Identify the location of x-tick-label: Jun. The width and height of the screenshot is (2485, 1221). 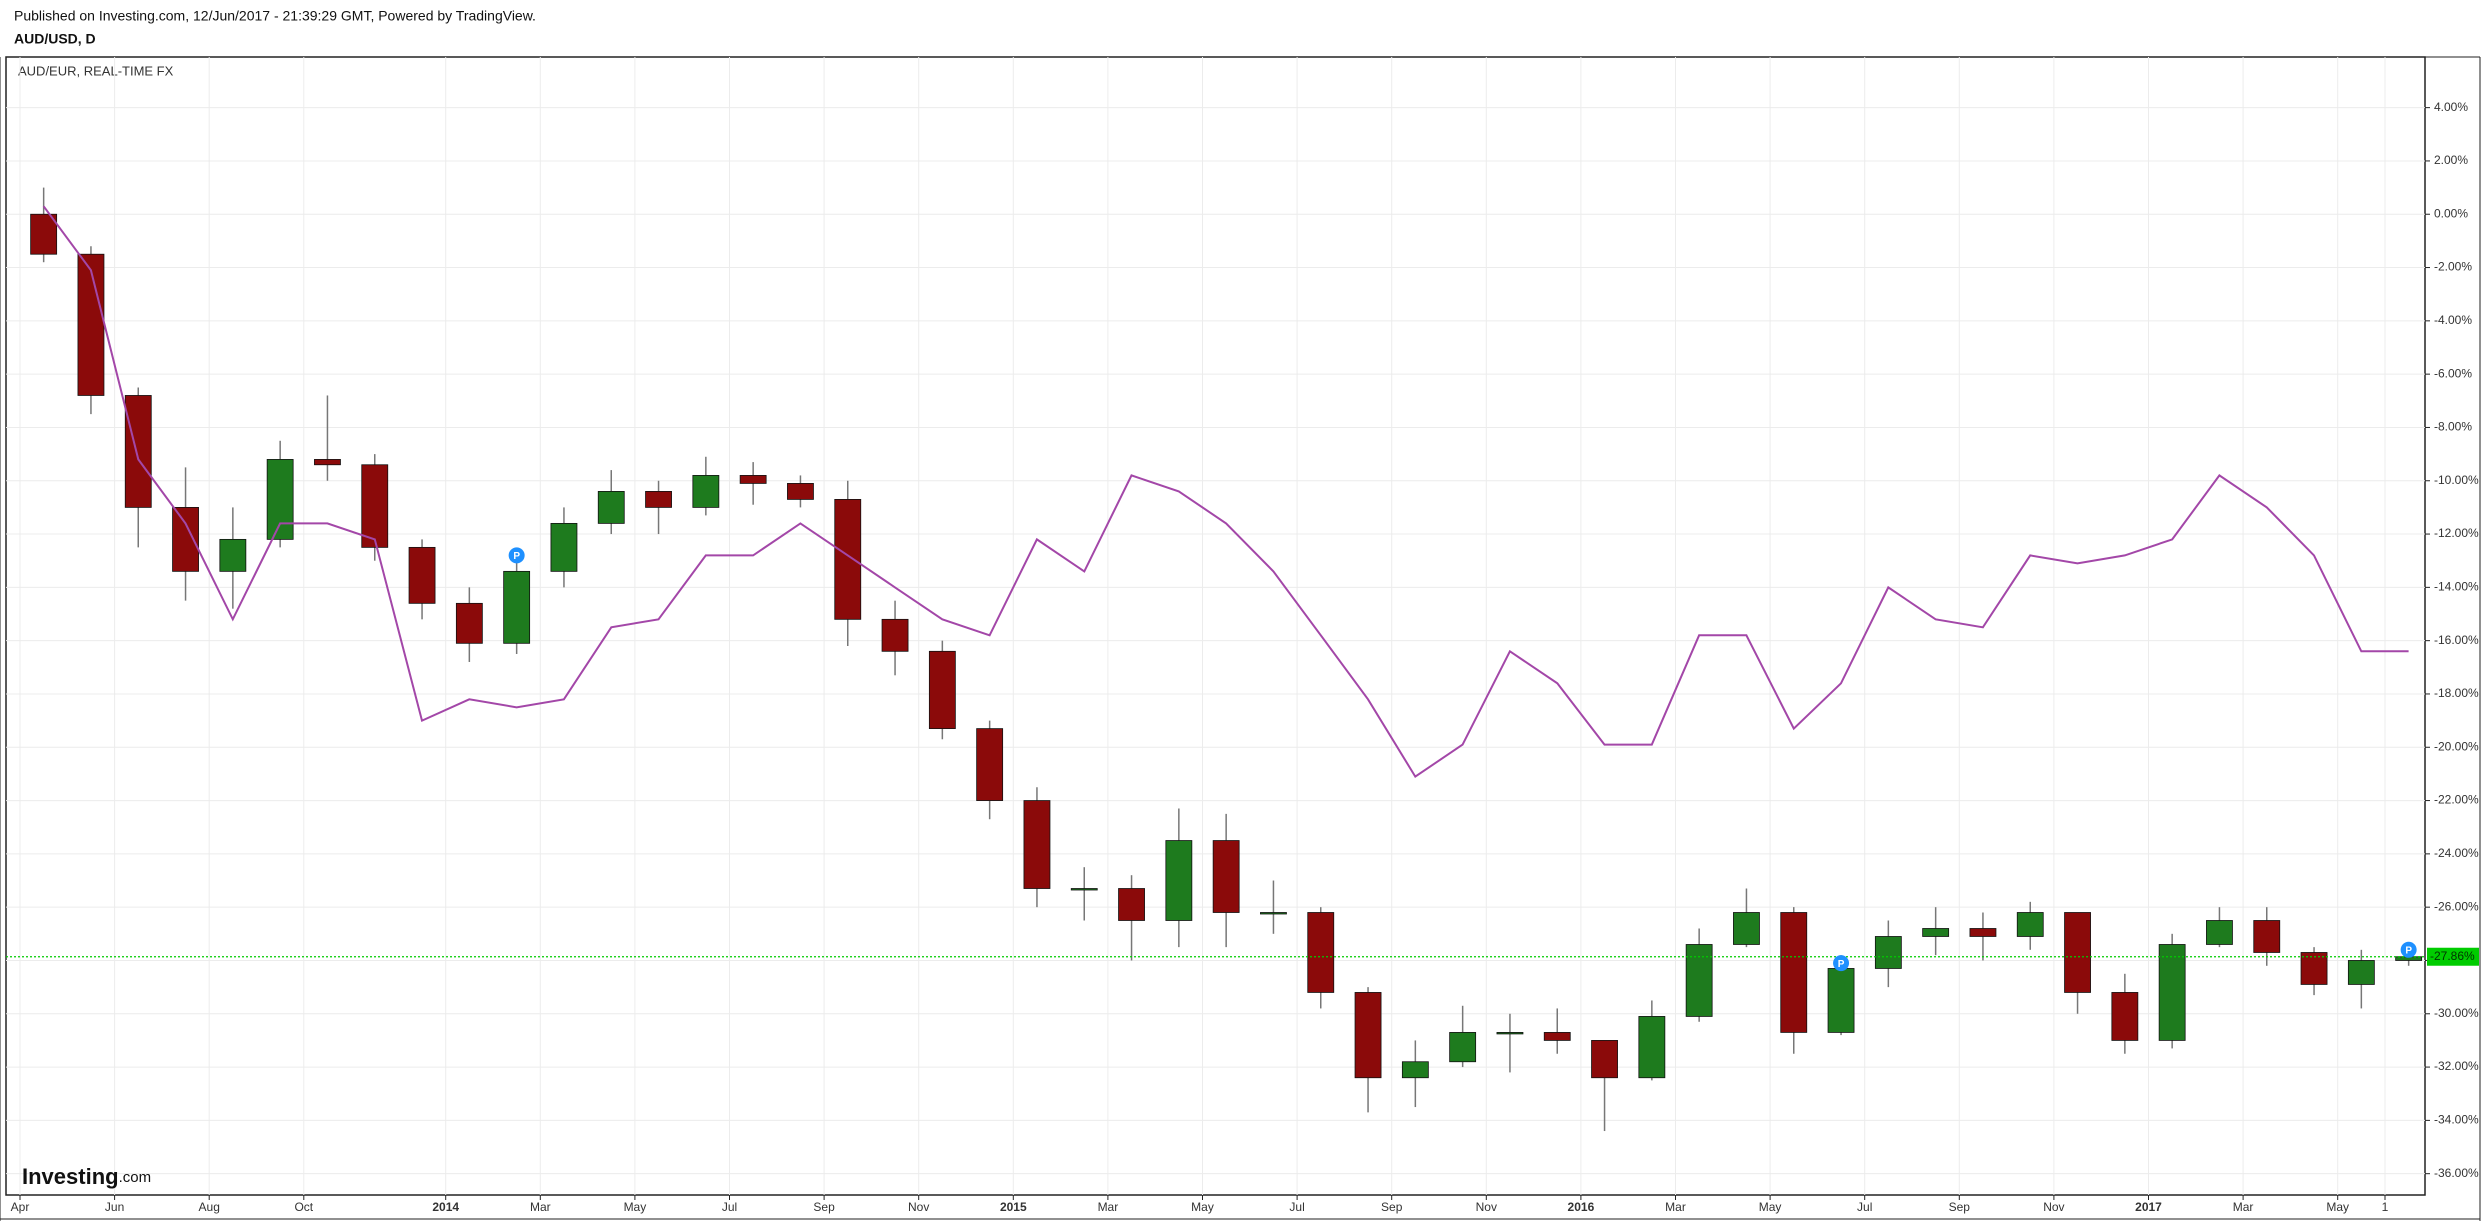
(114, 1207).